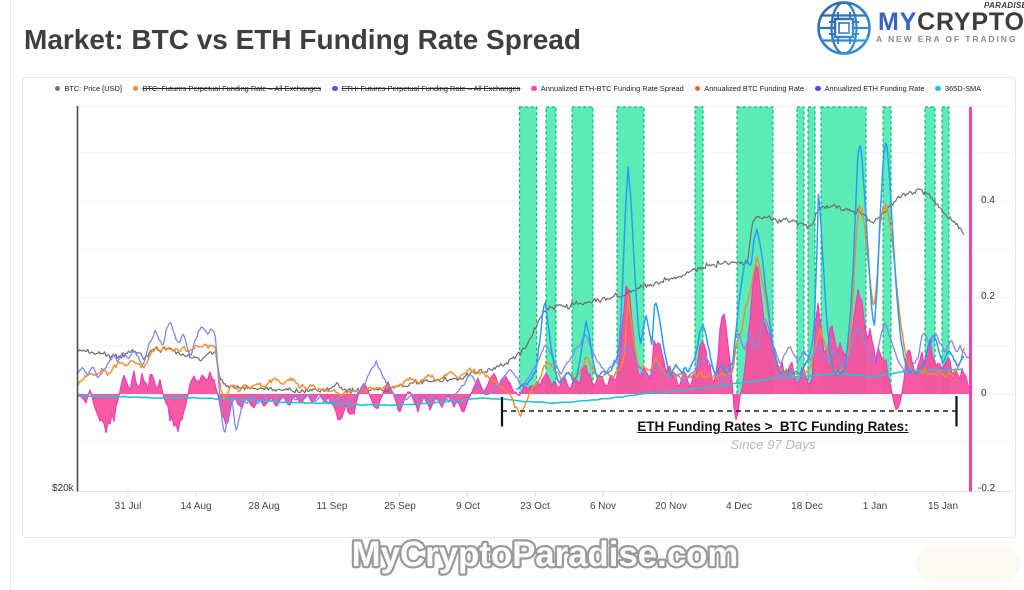  I want to click on svg-text: MyCryptoParadise.com, so click(545, 554).